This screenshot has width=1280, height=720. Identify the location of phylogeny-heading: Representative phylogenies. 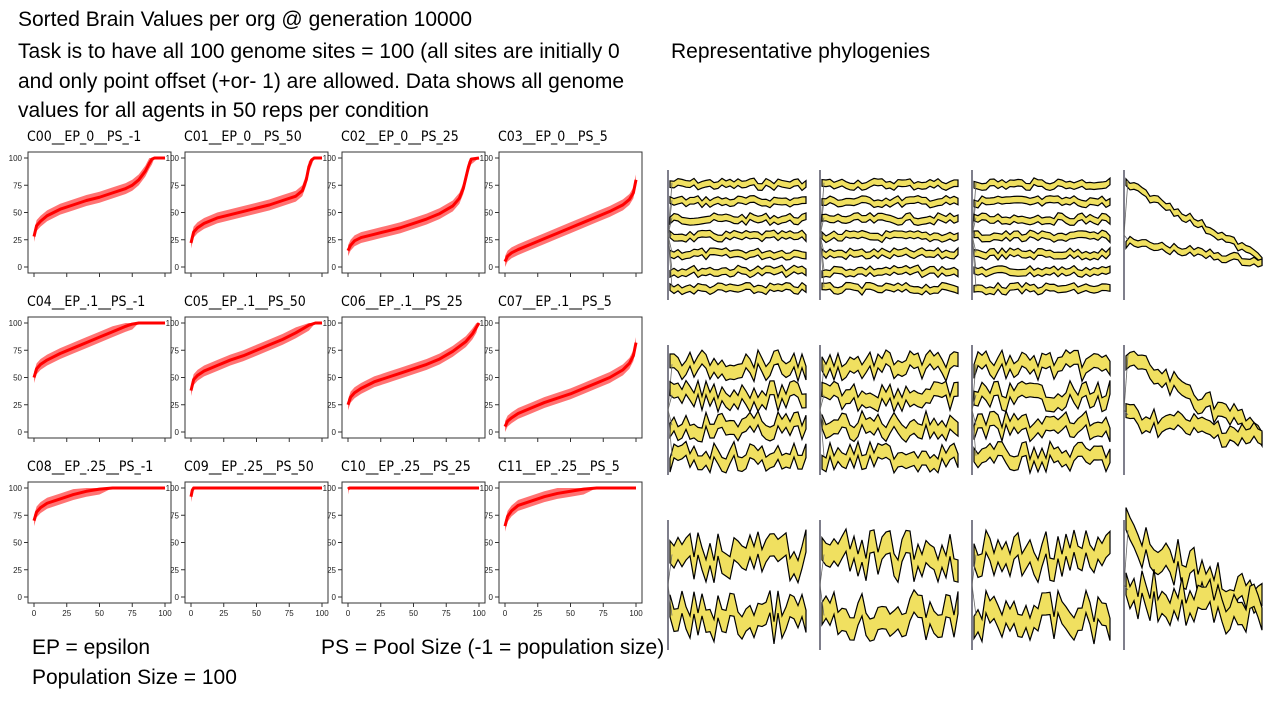
(801, 51).